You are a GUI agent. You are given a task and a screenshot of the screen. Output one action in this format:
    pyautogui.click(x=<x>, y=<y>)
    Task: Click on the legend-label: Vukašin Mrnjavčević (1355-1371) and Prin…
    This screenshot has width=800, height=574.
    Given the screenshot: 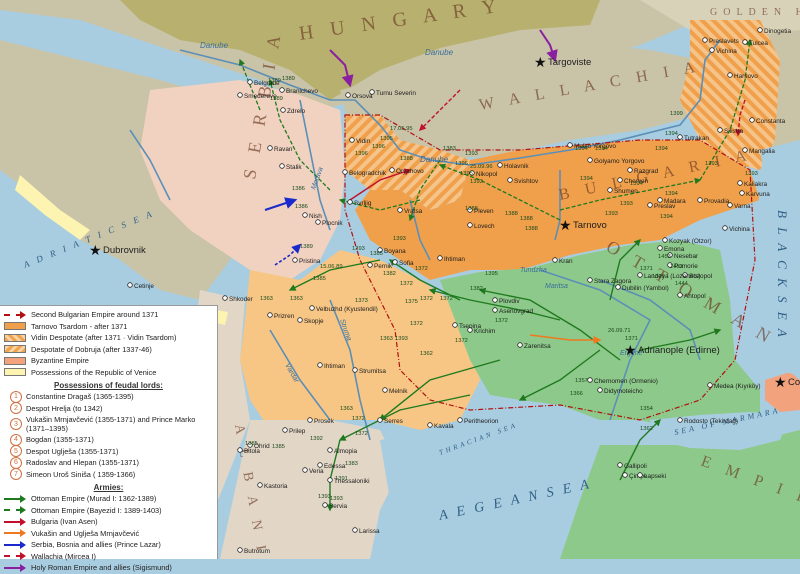 What is the action you would take?
    pyautogui.click(x=111, y=424)
    